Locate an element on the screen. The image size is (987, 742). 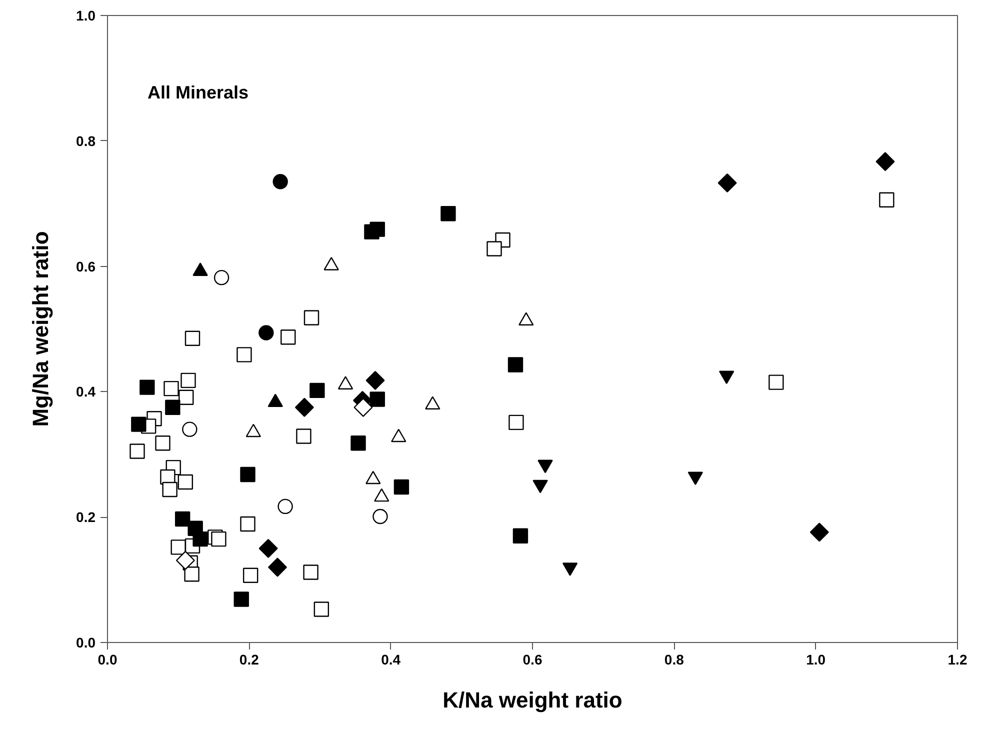
x-tick-label: 0.6 is located at coordinates (532, 660).